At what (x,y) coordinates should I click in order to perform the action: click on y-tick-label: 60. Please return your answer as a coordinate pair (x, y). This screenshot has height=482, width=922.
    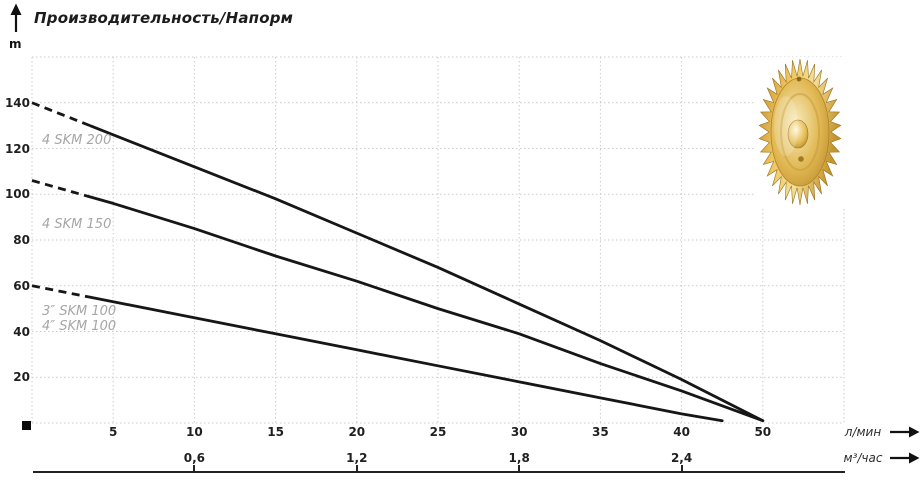
    Looking at the image, I should click on (21, 285).